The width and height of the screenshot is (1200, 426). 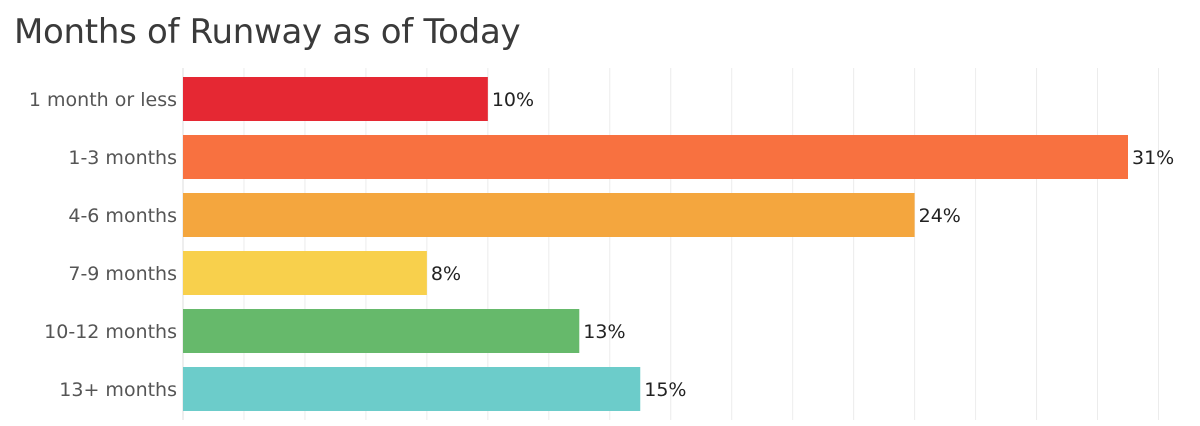 I want to click on category-label: 10-12 months, so click(x=110, y=332).